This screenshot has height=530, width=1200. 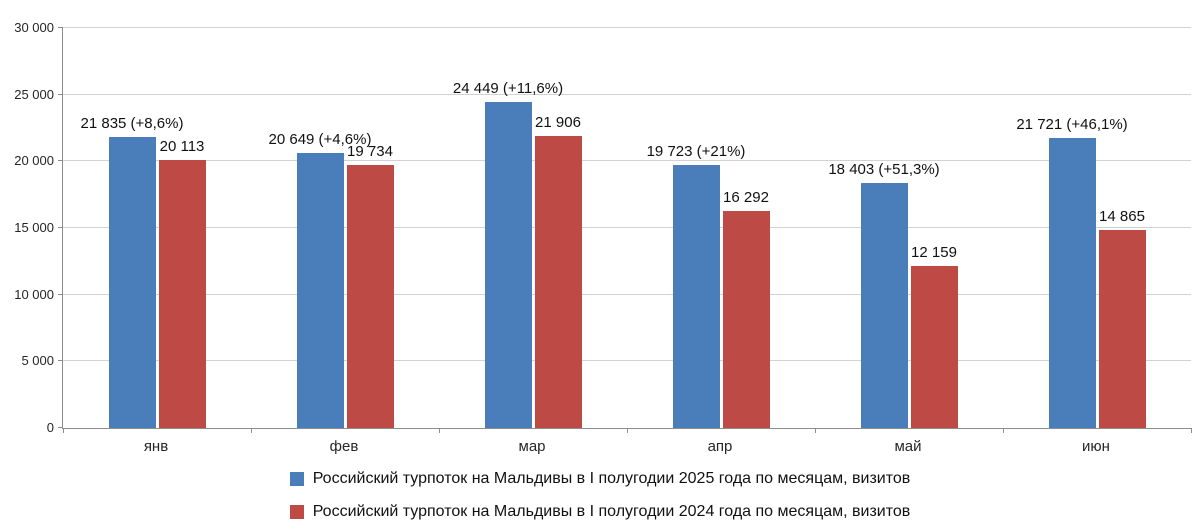 I want to click on bar-column: 19 734, so click(x=370, y=228).